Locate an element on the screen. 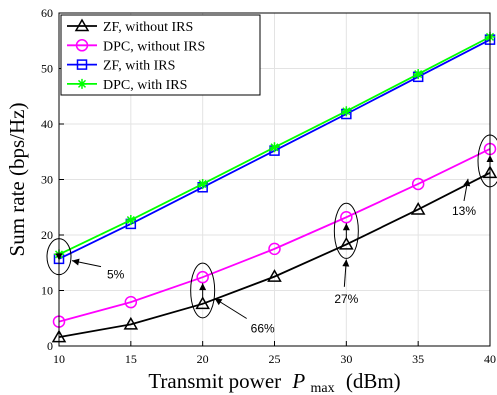 This screenshot has height=395, width=497. legend-entry: ZF, without IRS is located at coordinates (130, 26).